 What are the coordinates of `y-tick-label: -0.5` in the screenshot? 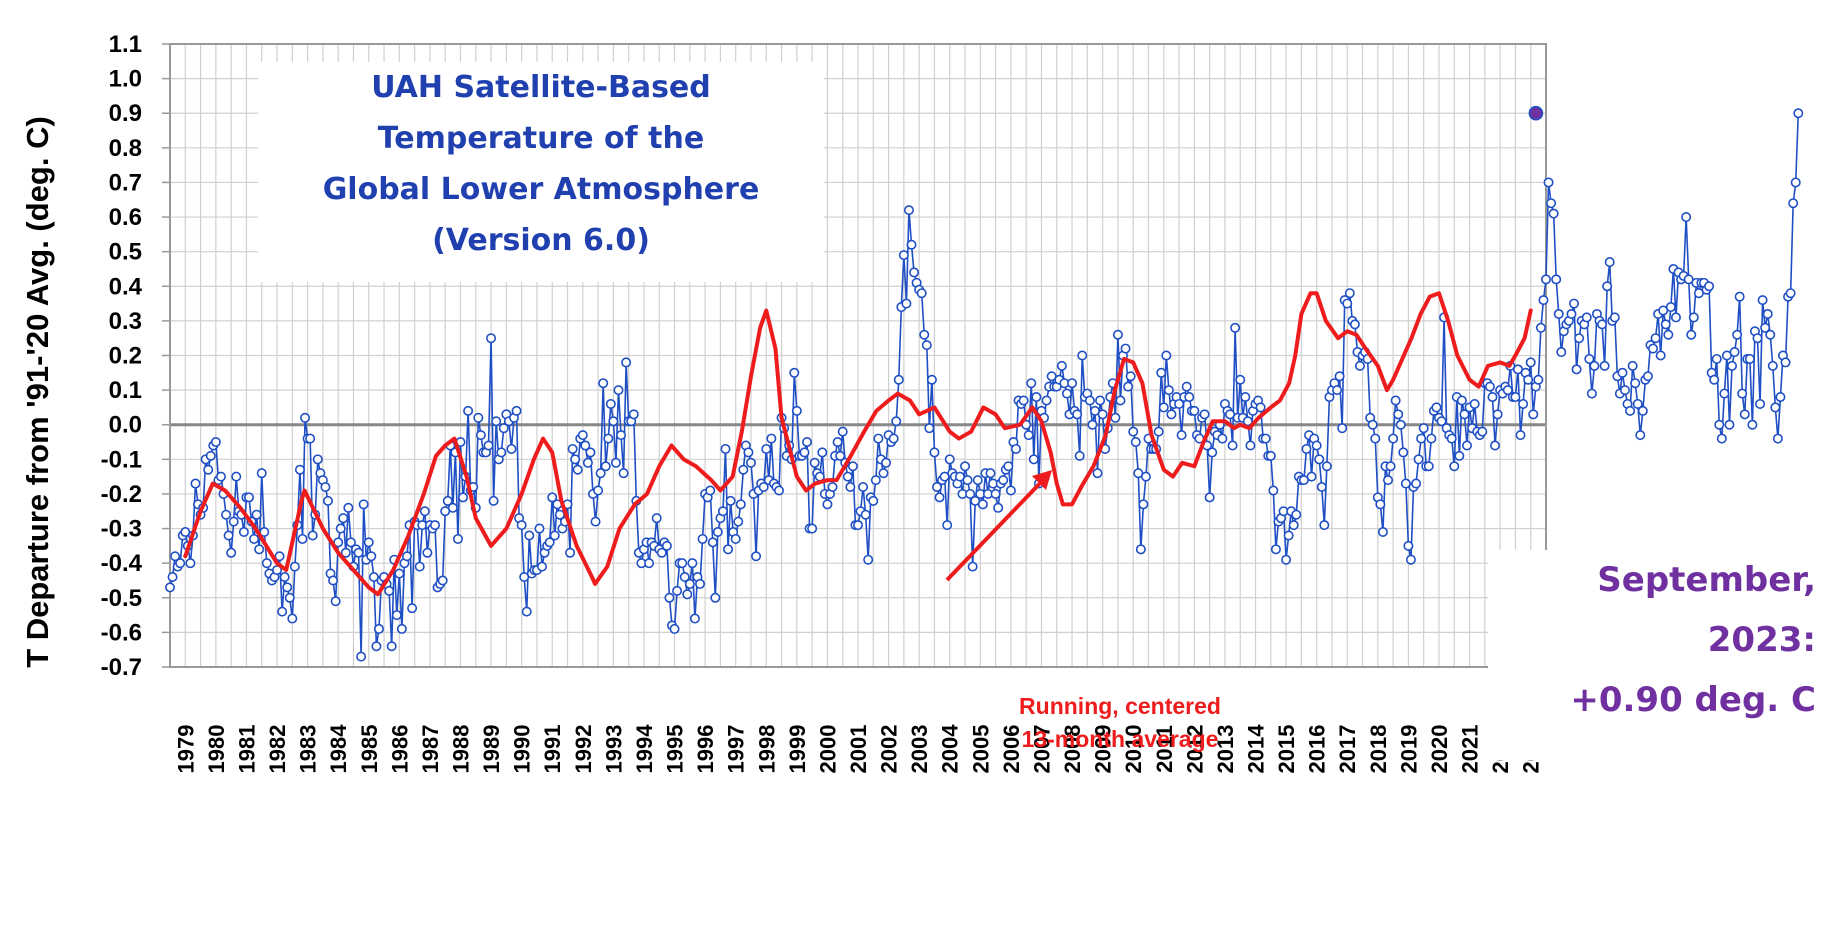 It's located at (121, 598).